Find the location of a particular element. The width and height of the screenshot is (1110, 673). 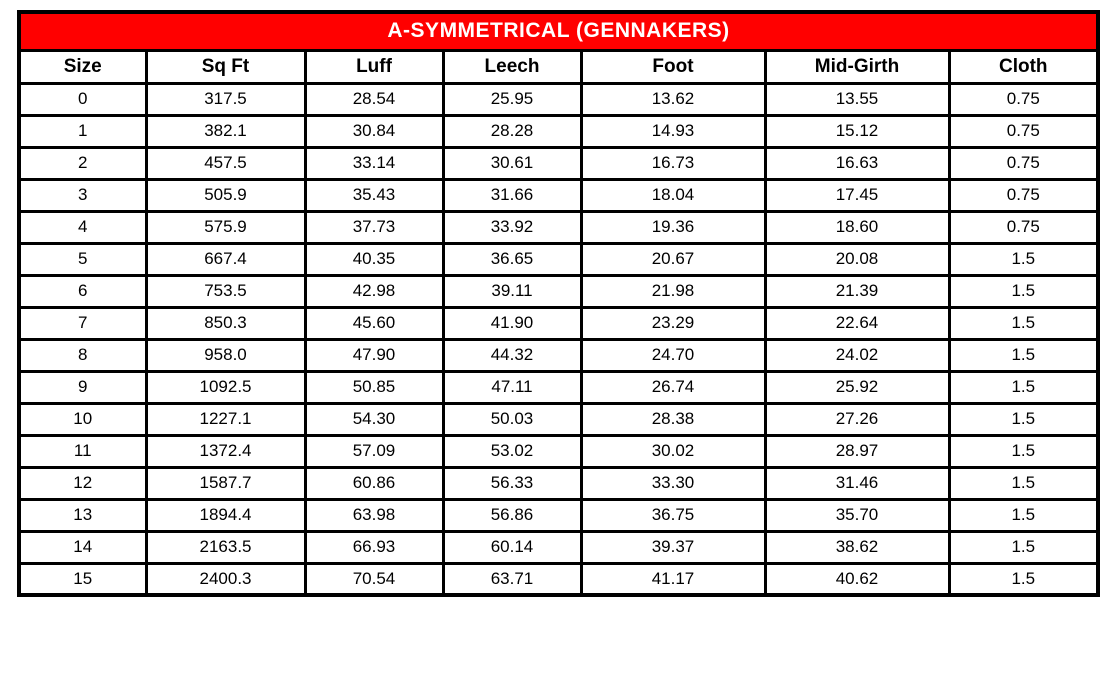

cell-luff: 54.30 is located at coordinates (374, 419).